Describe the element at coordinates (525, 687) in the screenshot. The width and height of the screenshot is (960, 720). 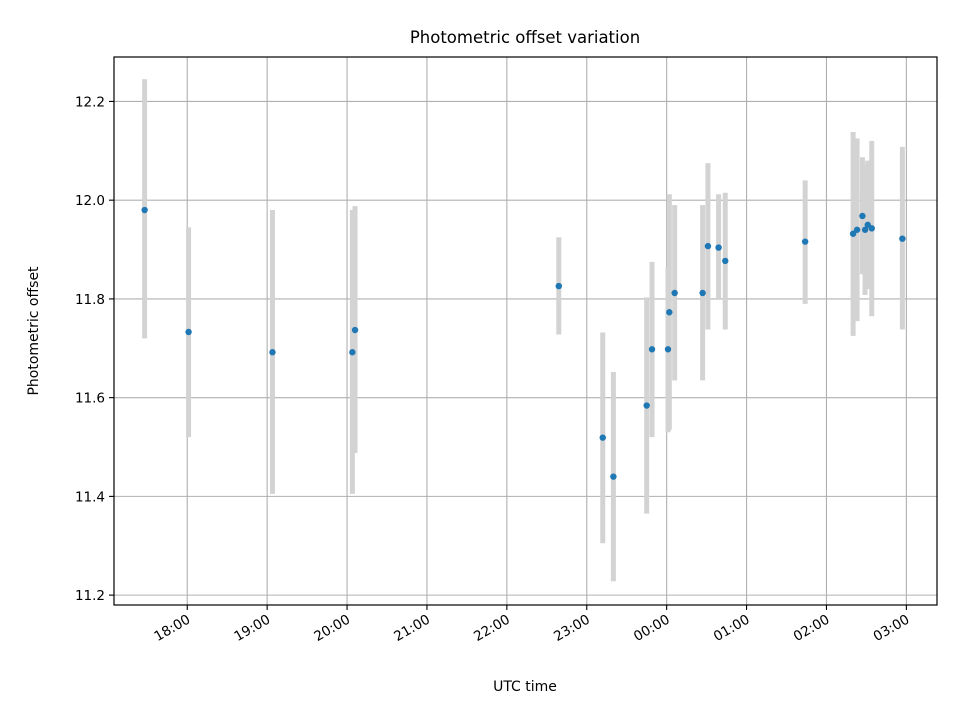
I see `x-axis-label: UTC time` at that location.